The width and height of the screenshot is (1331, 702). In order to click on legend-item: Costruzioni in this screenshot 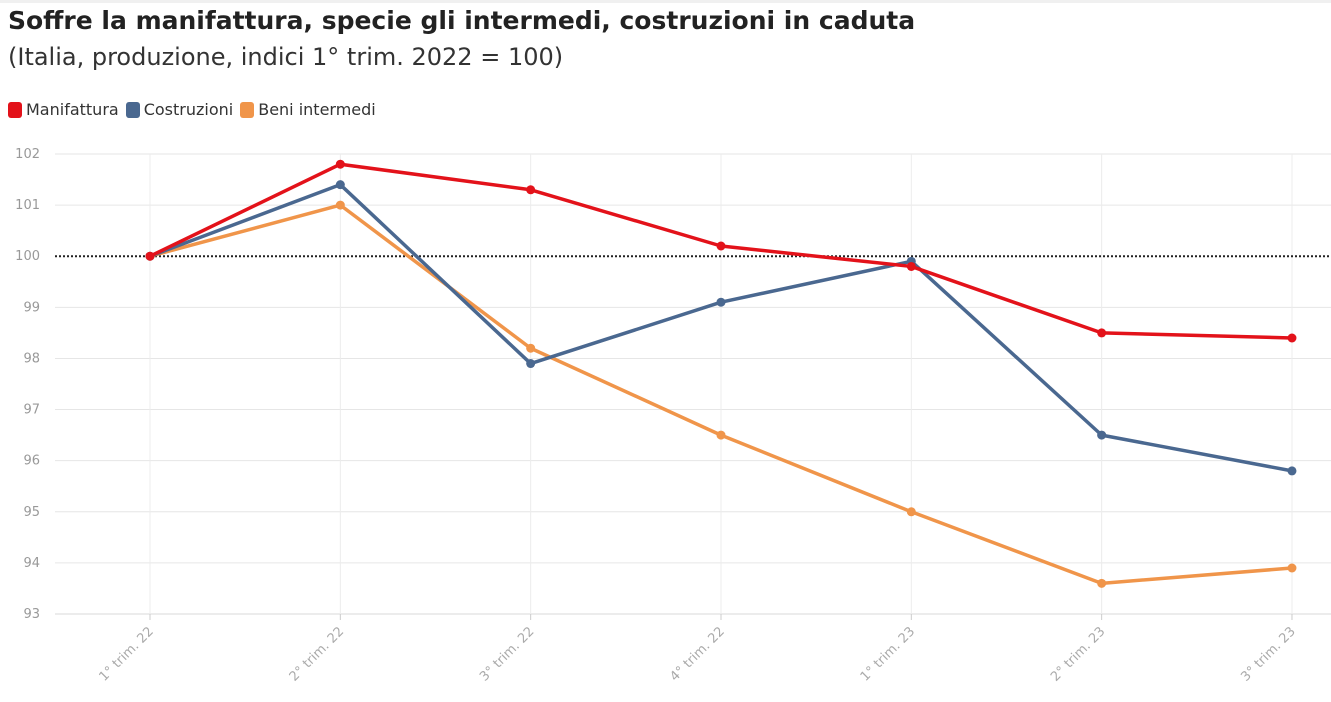, I will do `click(179, 109)`.